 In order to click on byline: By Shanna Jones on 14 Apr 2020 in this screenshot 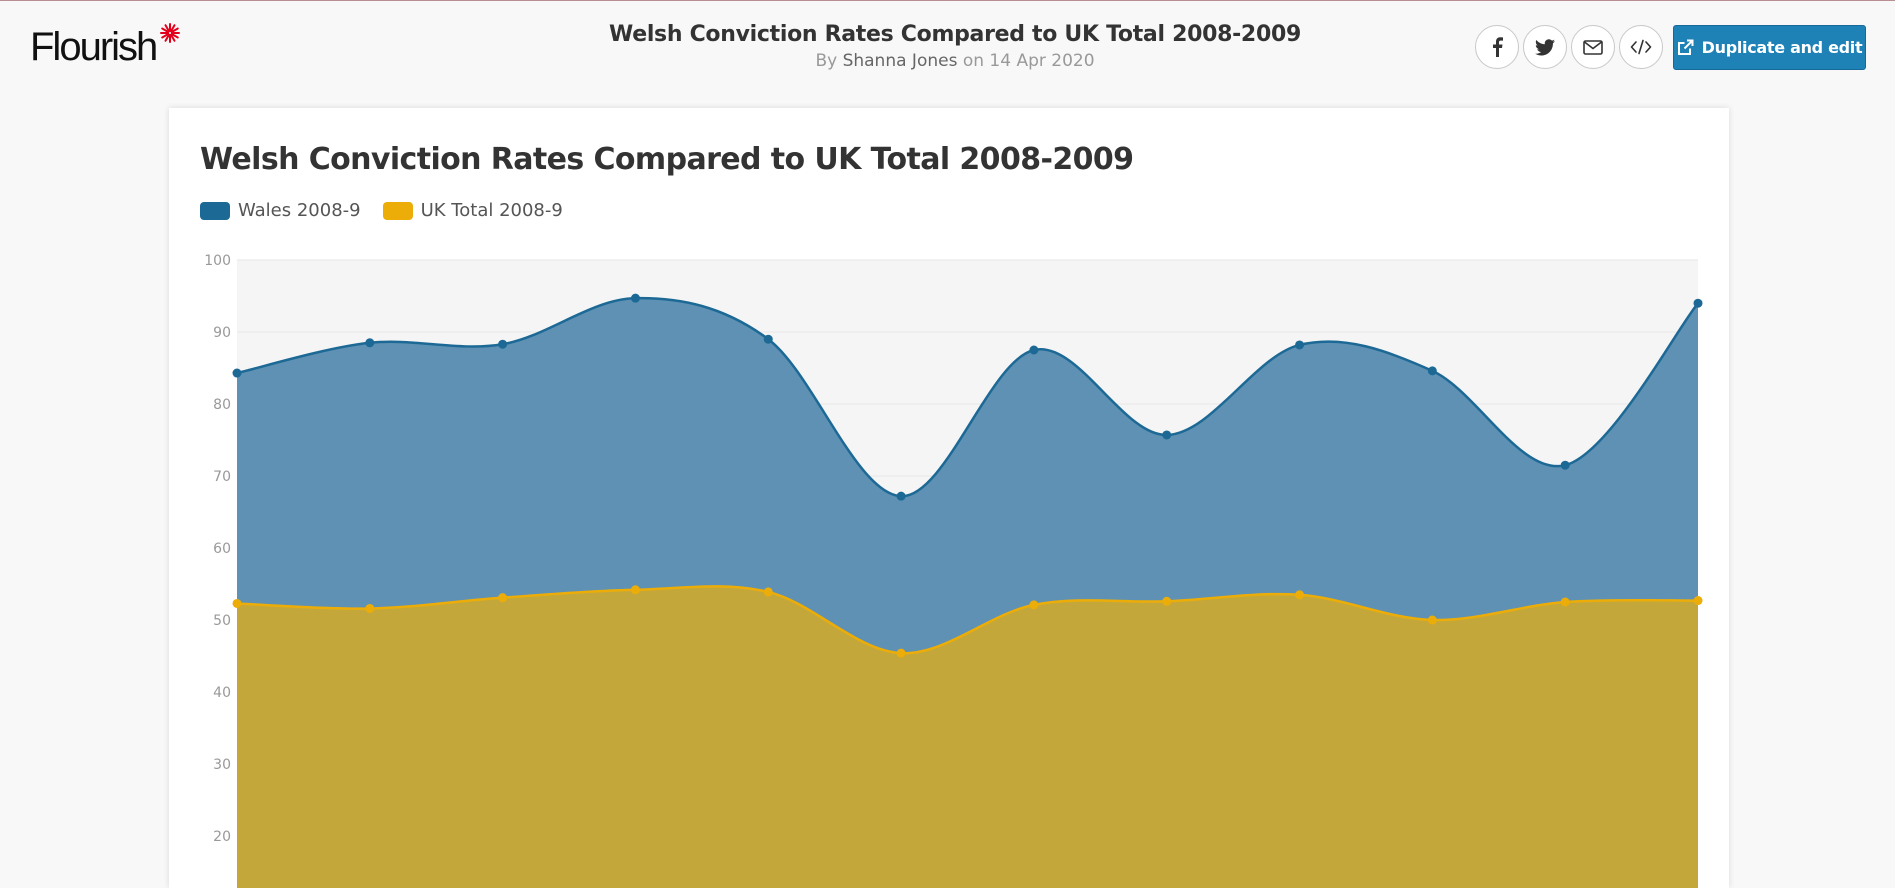, I will do `click(955, 61)`.